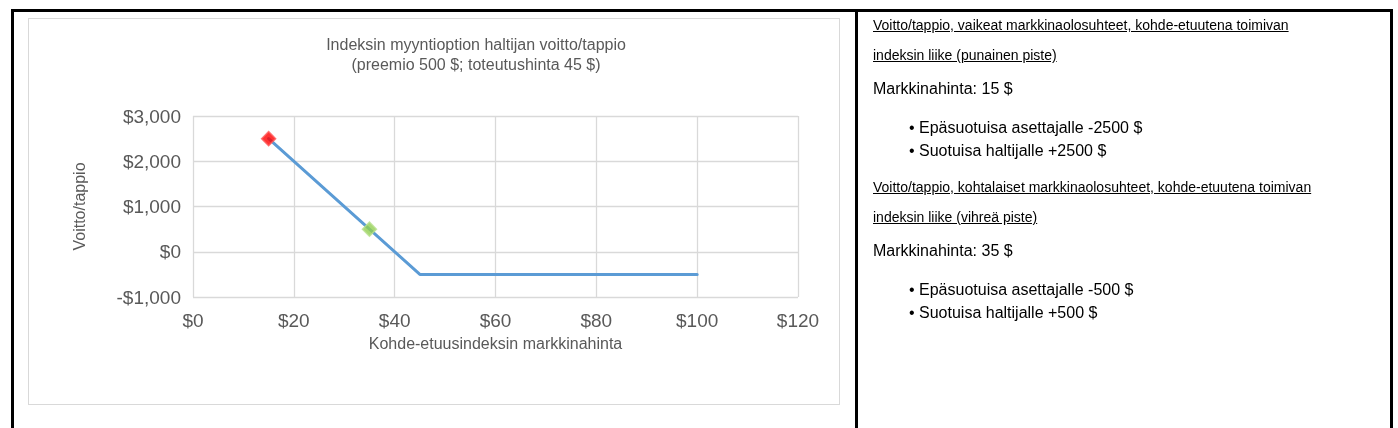 Image resolution: width=1398 pixels, height=428 pixels. What do you see at coordinates (1026, 128) in the screenshot?
I see `text: • Epäsuotuisa asettajalle -2500 $` at bounding box center [1026, 128].